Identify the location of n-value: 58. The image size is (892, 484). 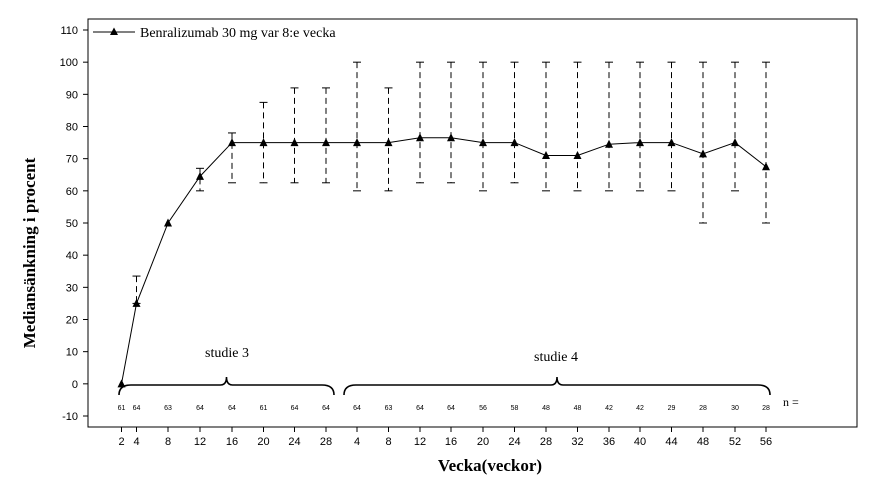
(515, 408).